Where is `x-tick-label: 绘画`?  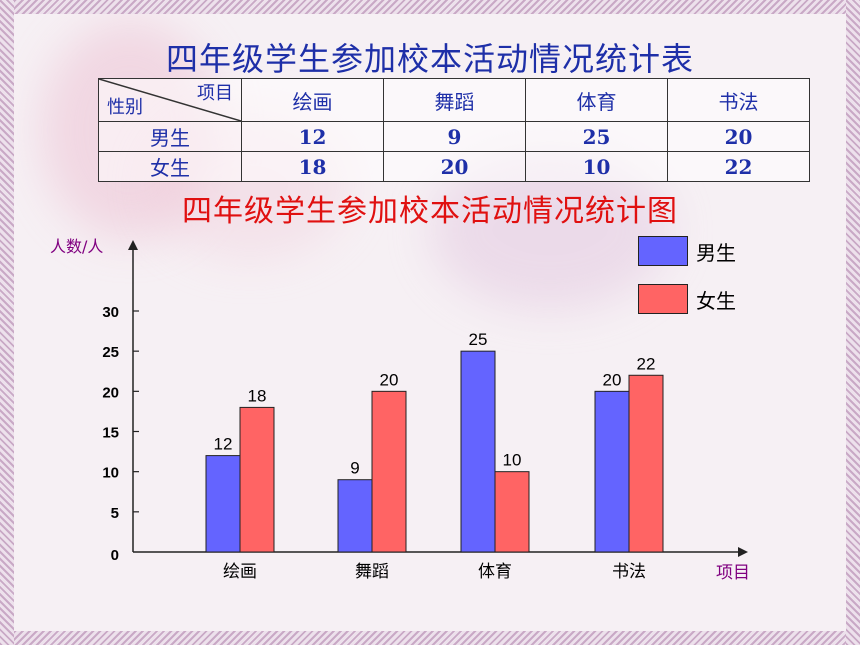
x-tick-label: 绘画 is located at coordinates (240, 572).